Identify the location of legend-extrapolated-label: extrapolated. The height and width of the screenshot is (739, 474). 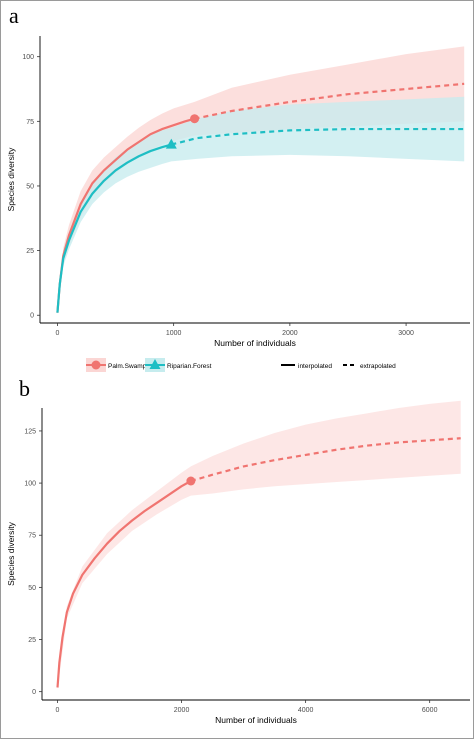
(378, 366).